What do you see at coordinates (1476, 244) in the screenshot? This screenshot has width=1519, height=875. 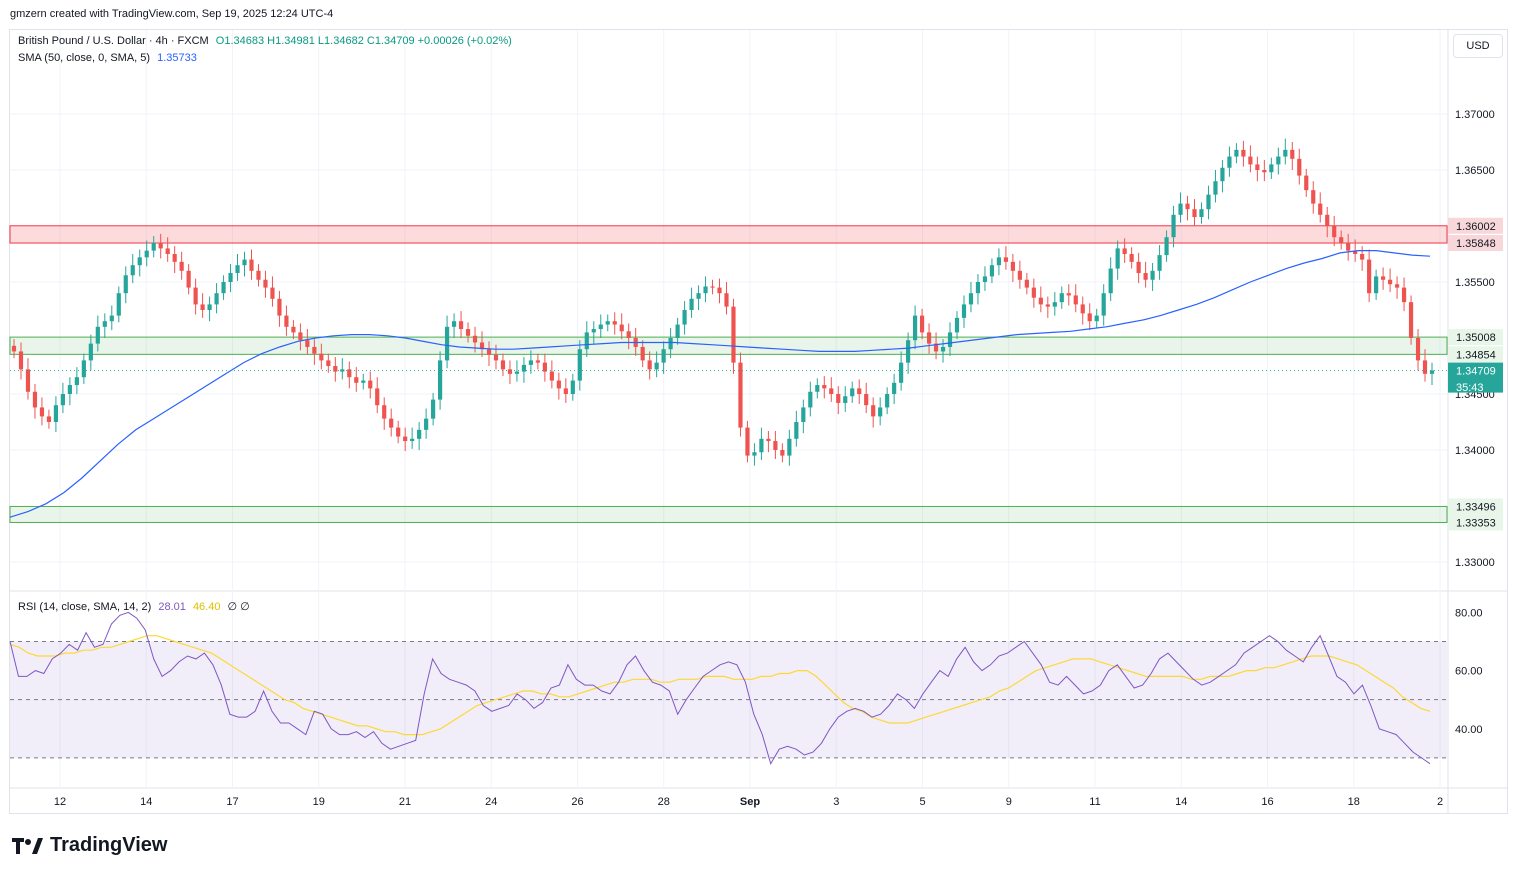 I see `resistance-price-label: 1.35848` at bounding box center [1476, 244].